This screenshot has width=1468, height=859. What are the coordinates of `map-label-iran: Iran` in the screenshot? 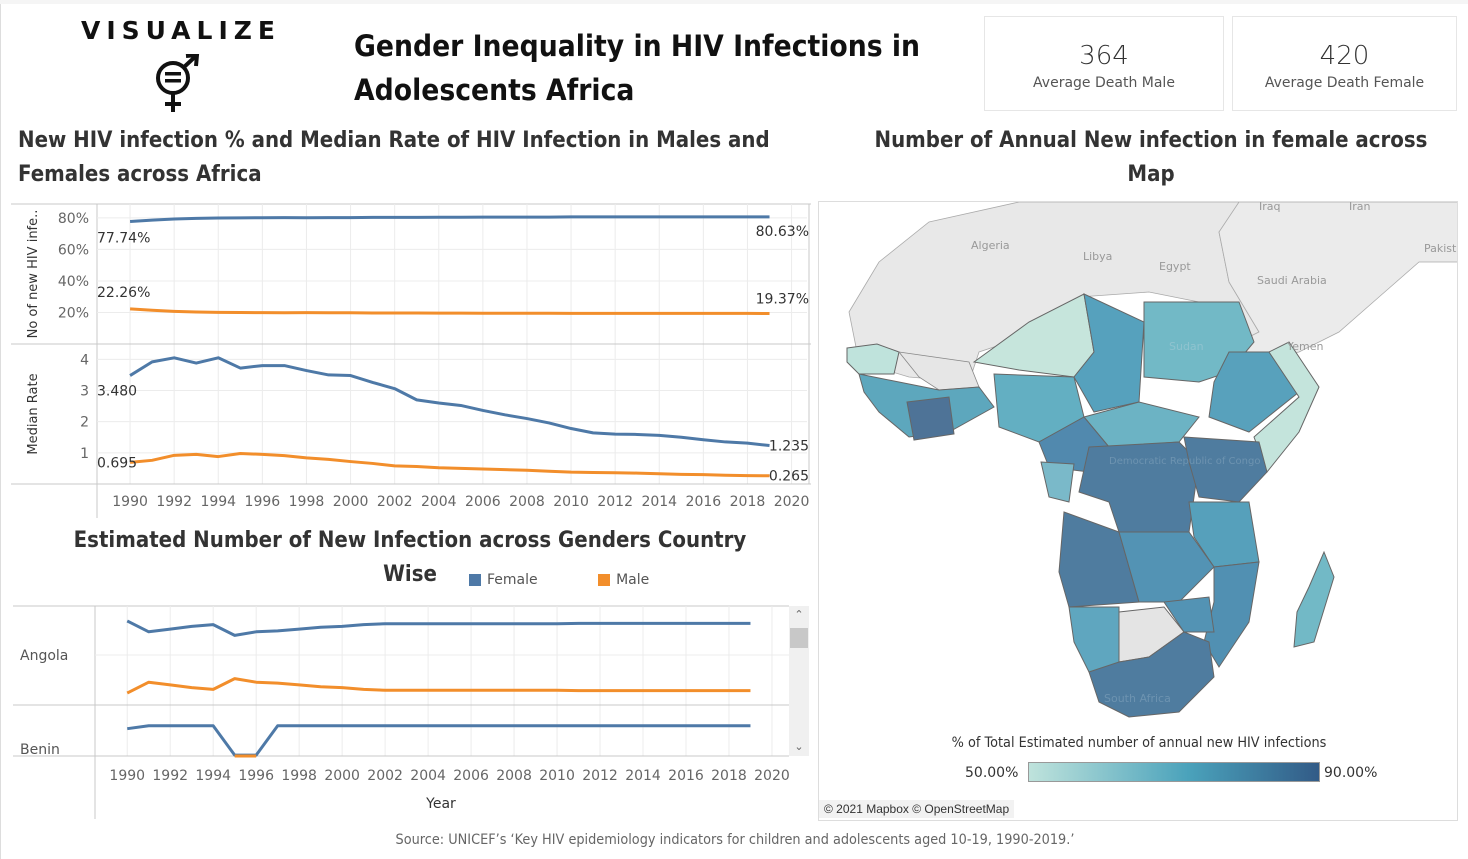 It's located at (1360, 207).